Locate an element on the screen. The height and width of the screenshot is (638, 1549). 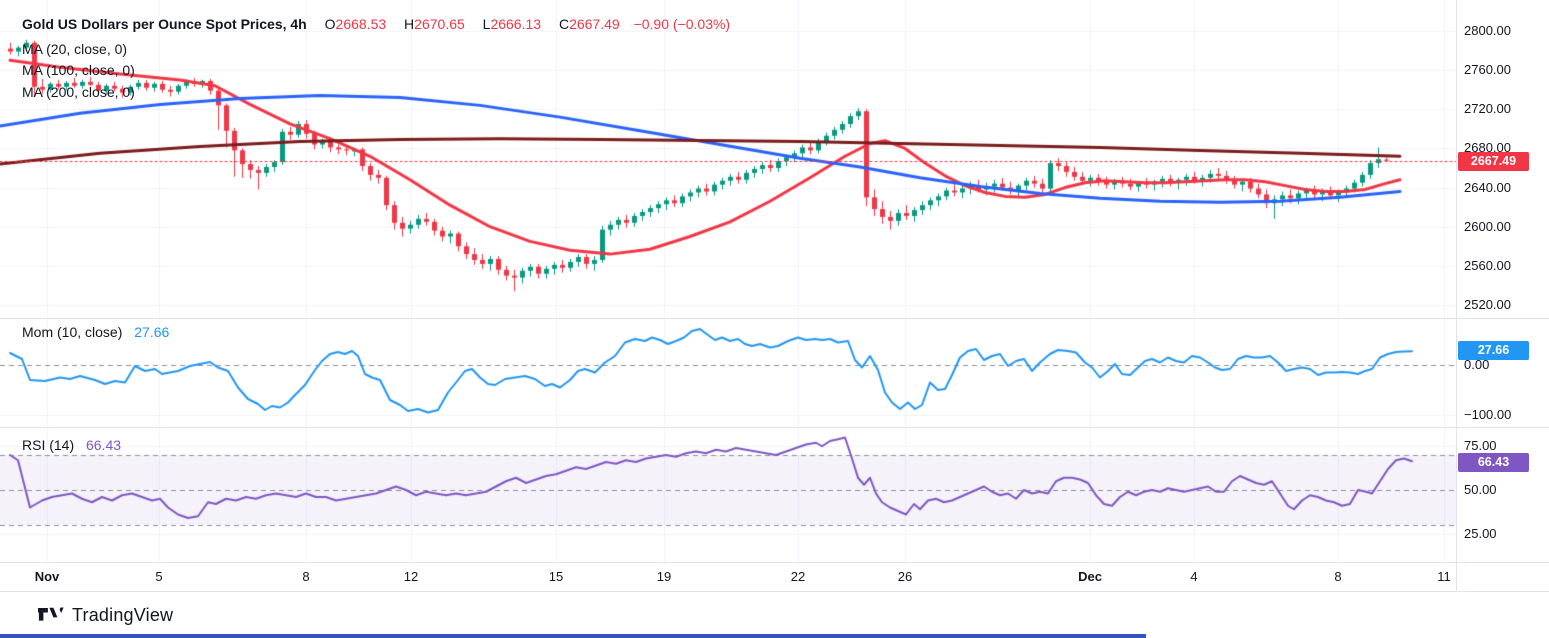
time-tick-label: 22 is located at coordinates (798, 576).